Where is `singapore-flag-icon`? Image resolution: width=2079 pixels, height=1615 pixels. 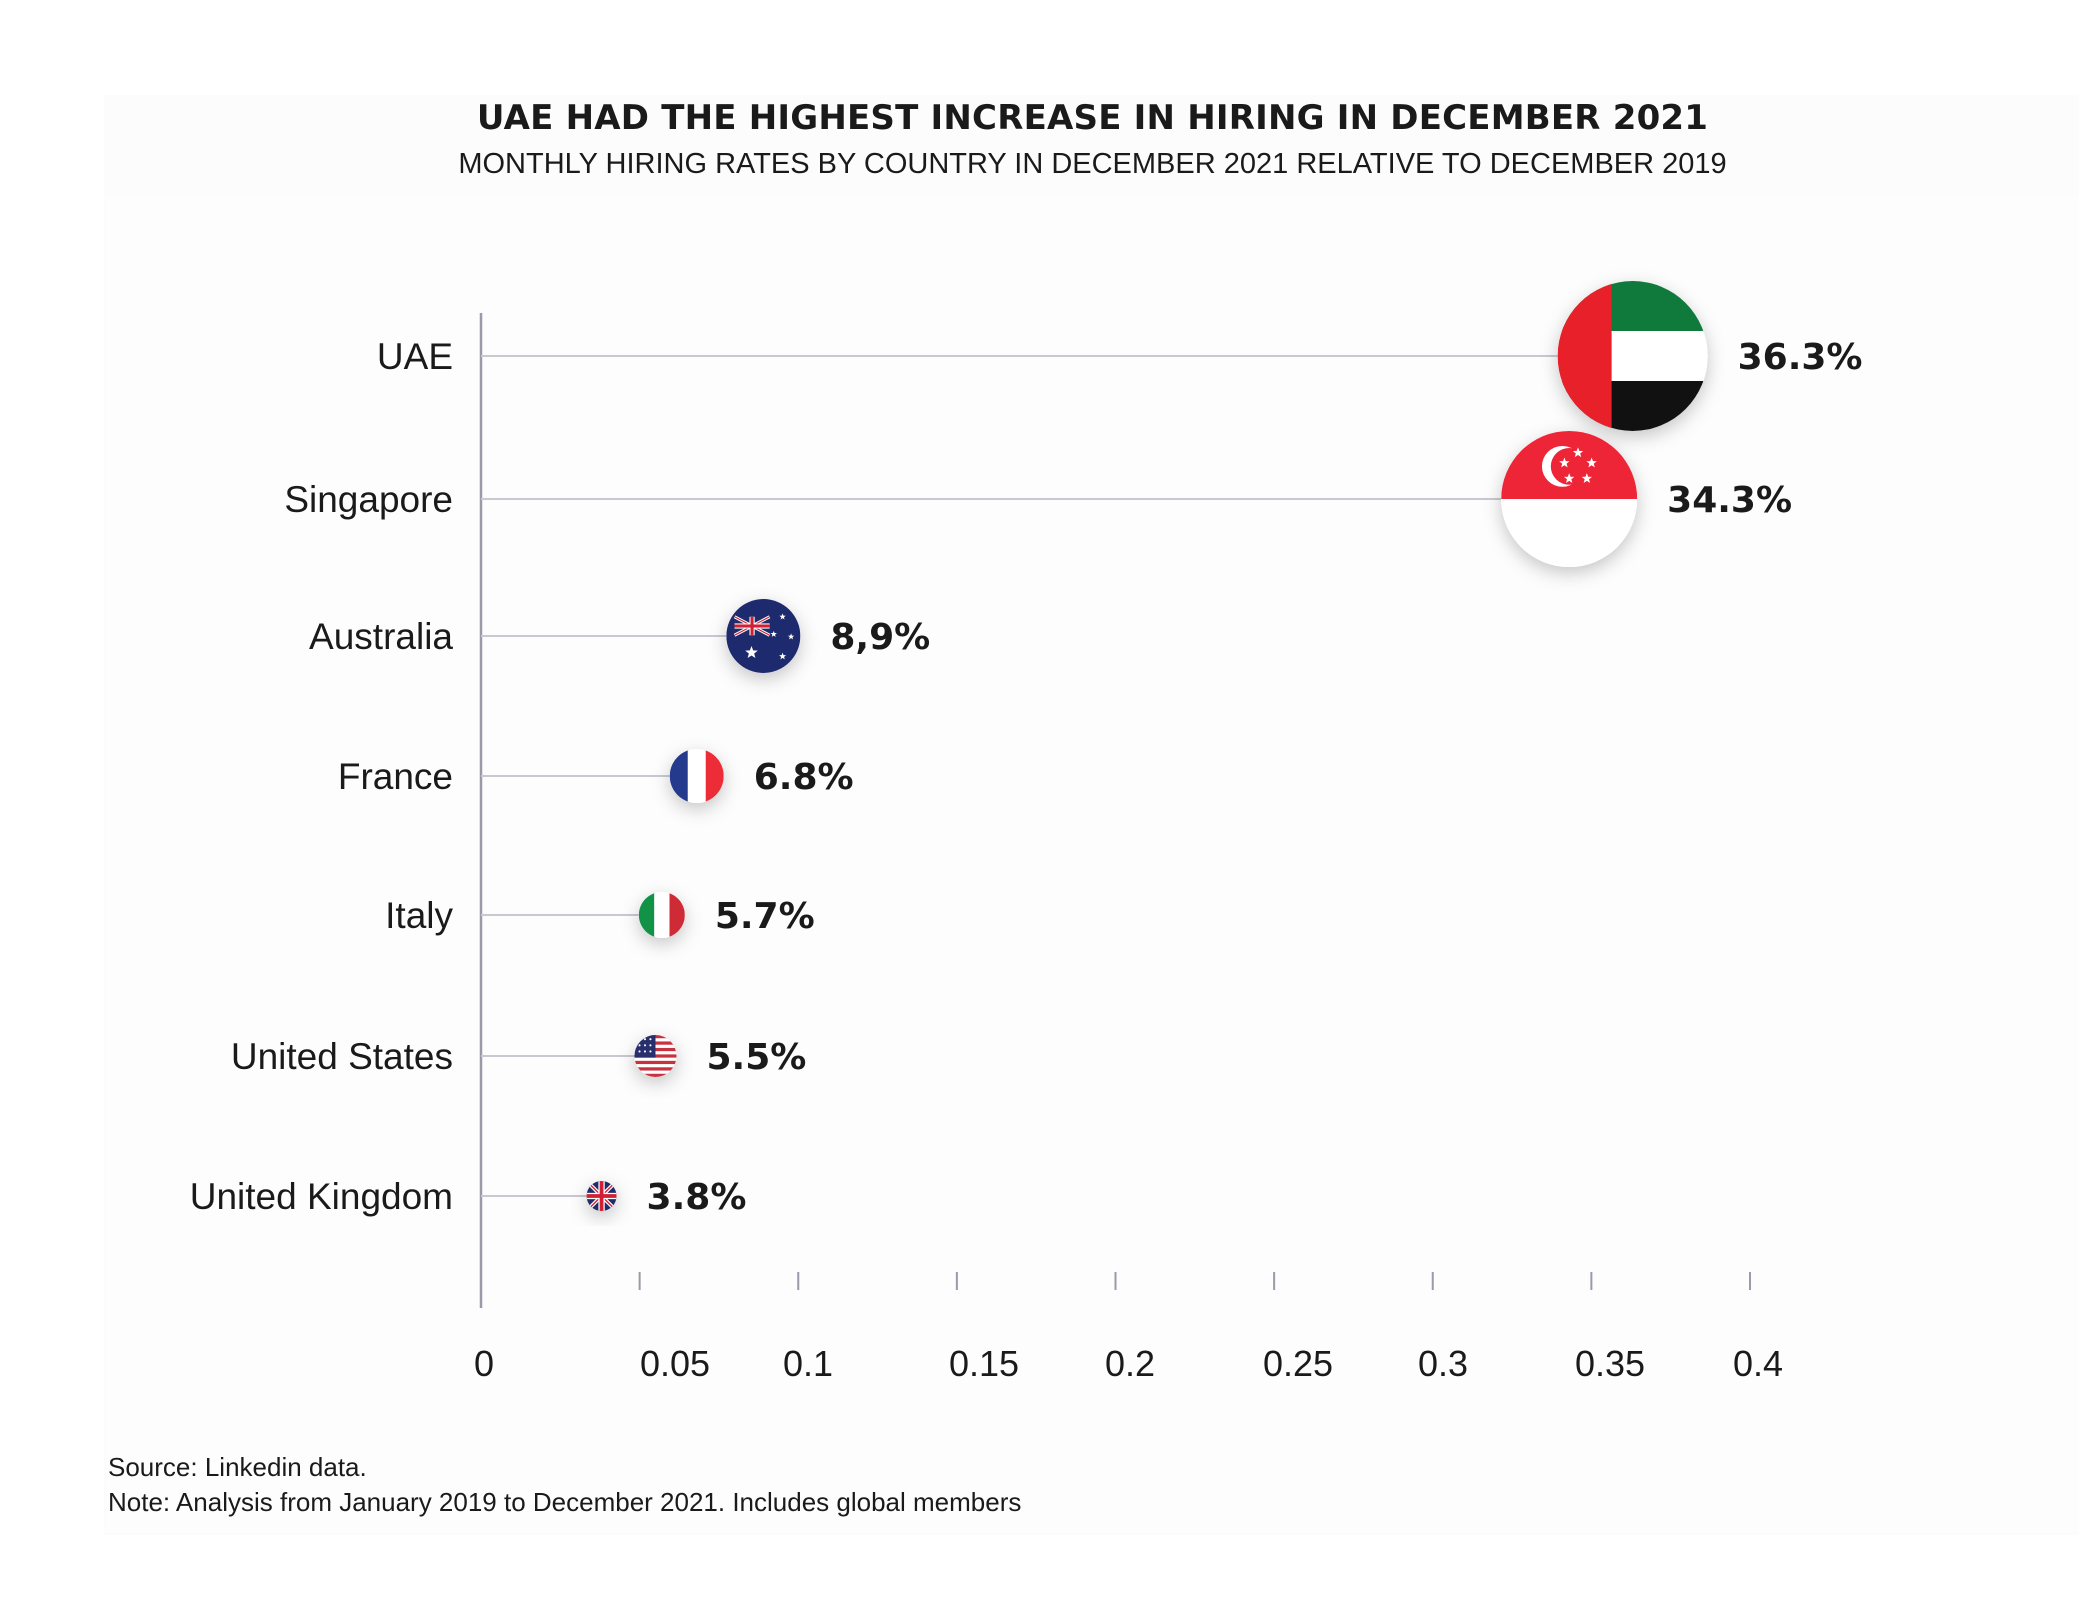 singapore-flag-icon is located at coordinates (1569, 499).